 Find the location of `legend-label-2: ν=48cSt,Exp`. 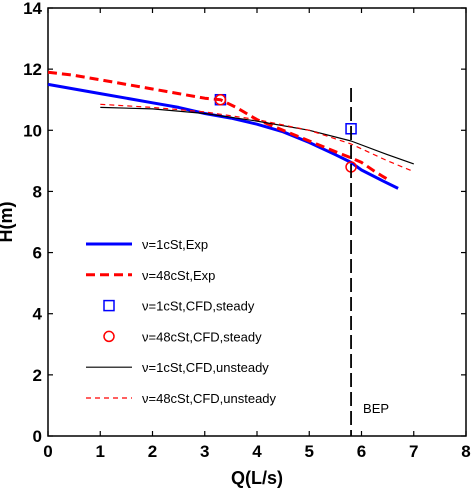

legend-label-2: ν=48cSt,Exp is located at coordinates (178, 275).